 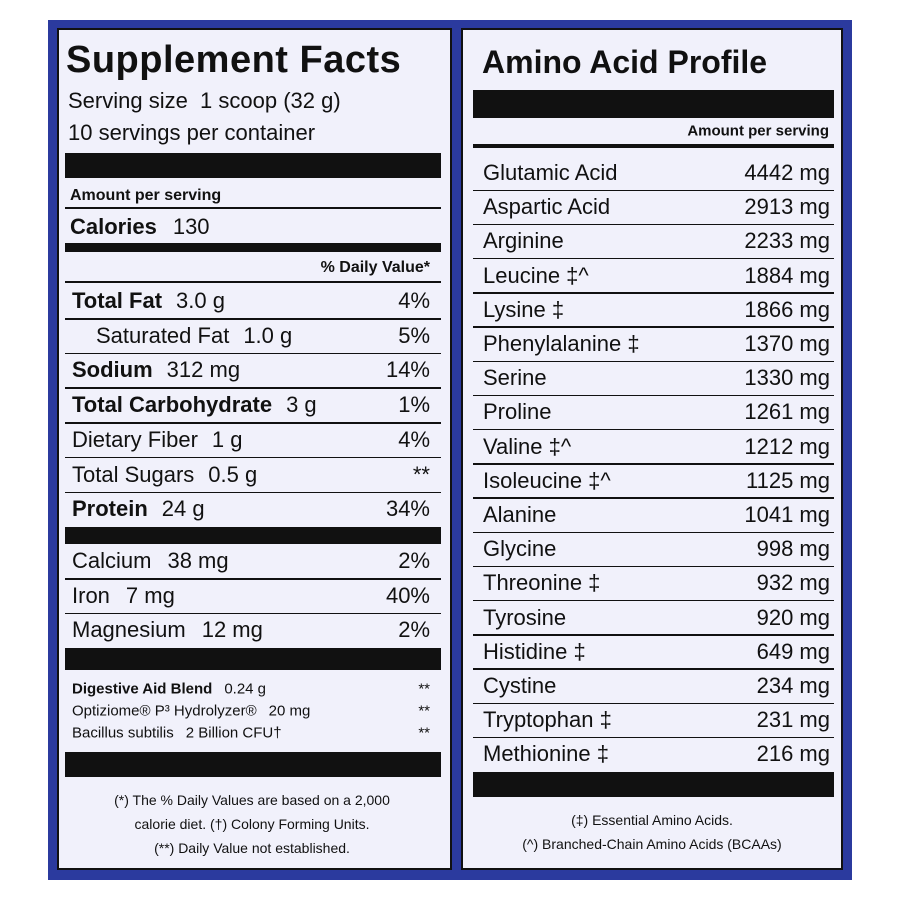 I want to click on amino-row: Leucine ‡^ 1884 mg, so click(x=656, y=275).